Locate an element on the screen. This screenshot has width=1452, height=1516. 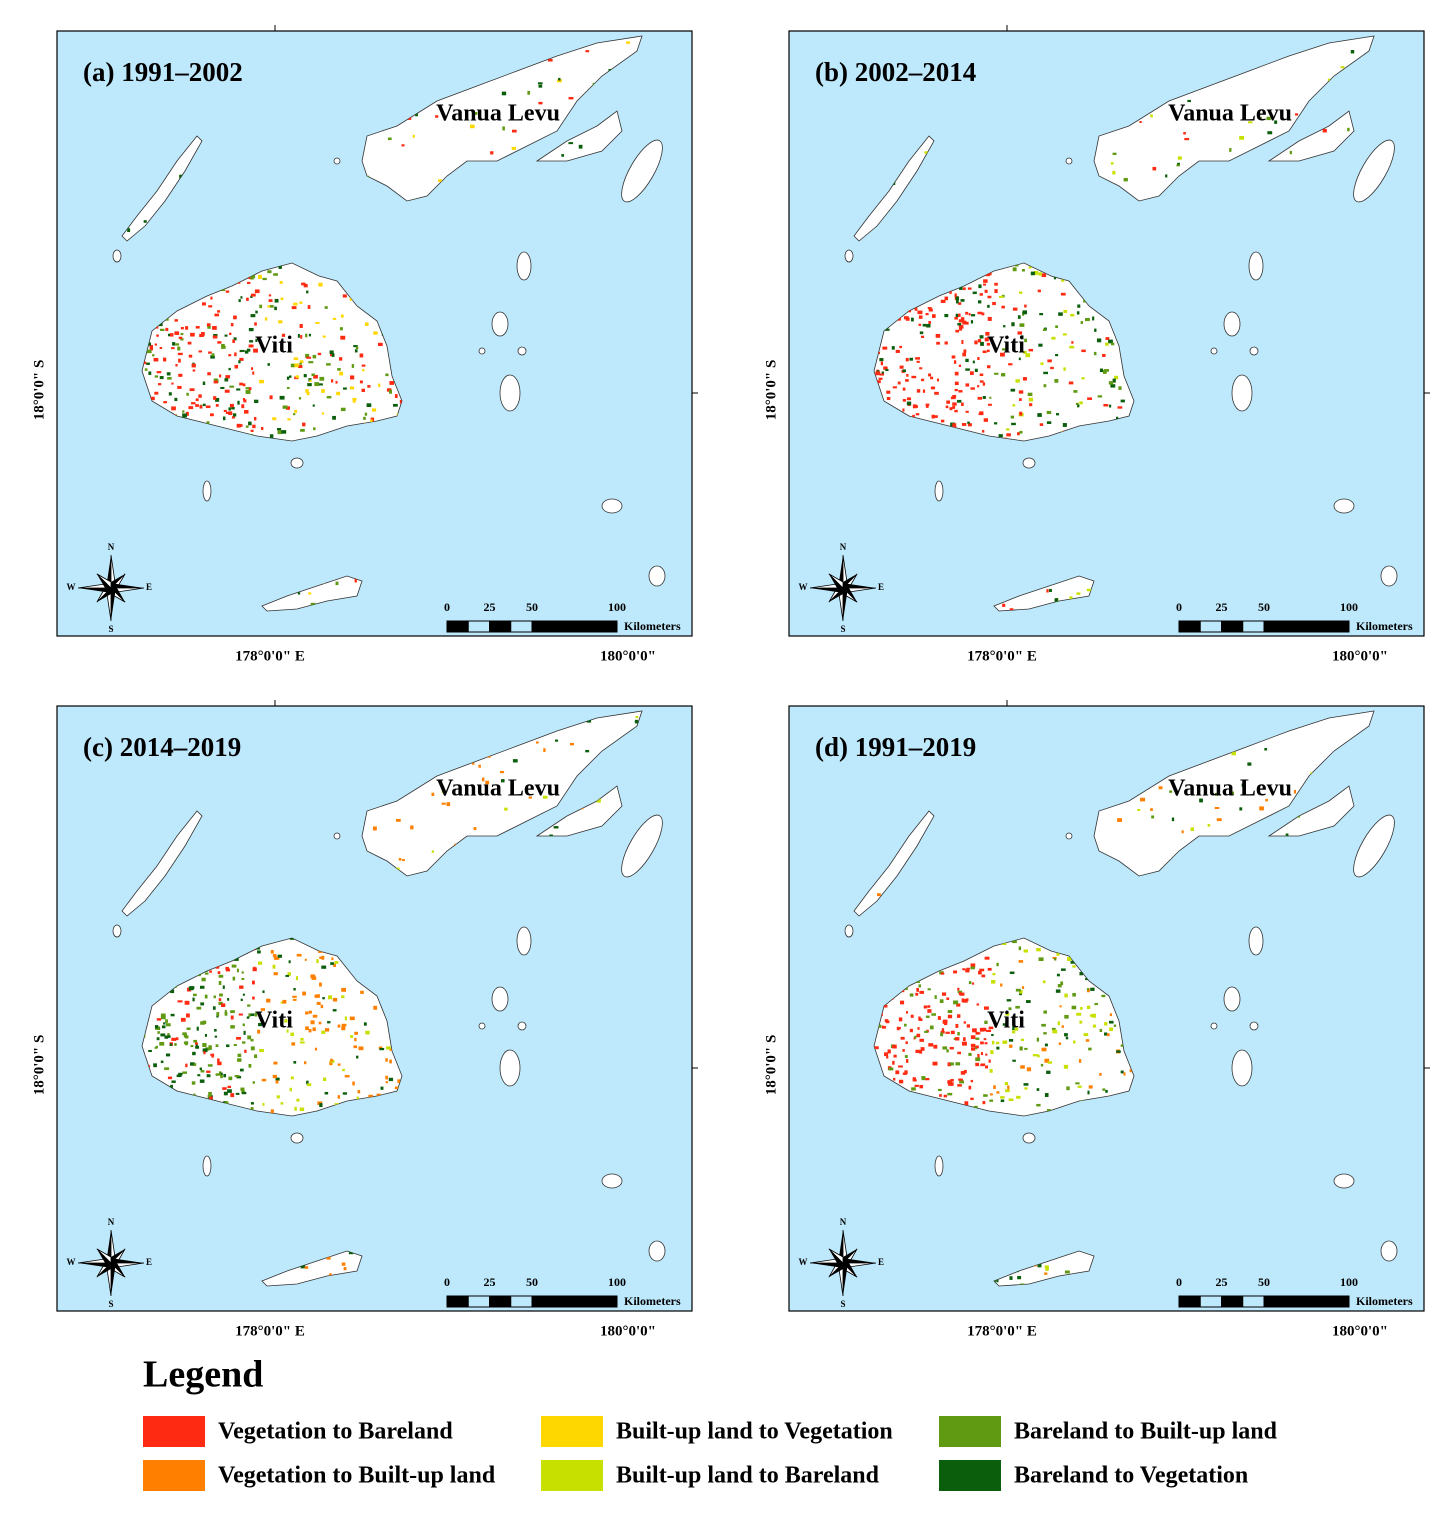
place-label: Viti is located at coordinates (1006, 1021).